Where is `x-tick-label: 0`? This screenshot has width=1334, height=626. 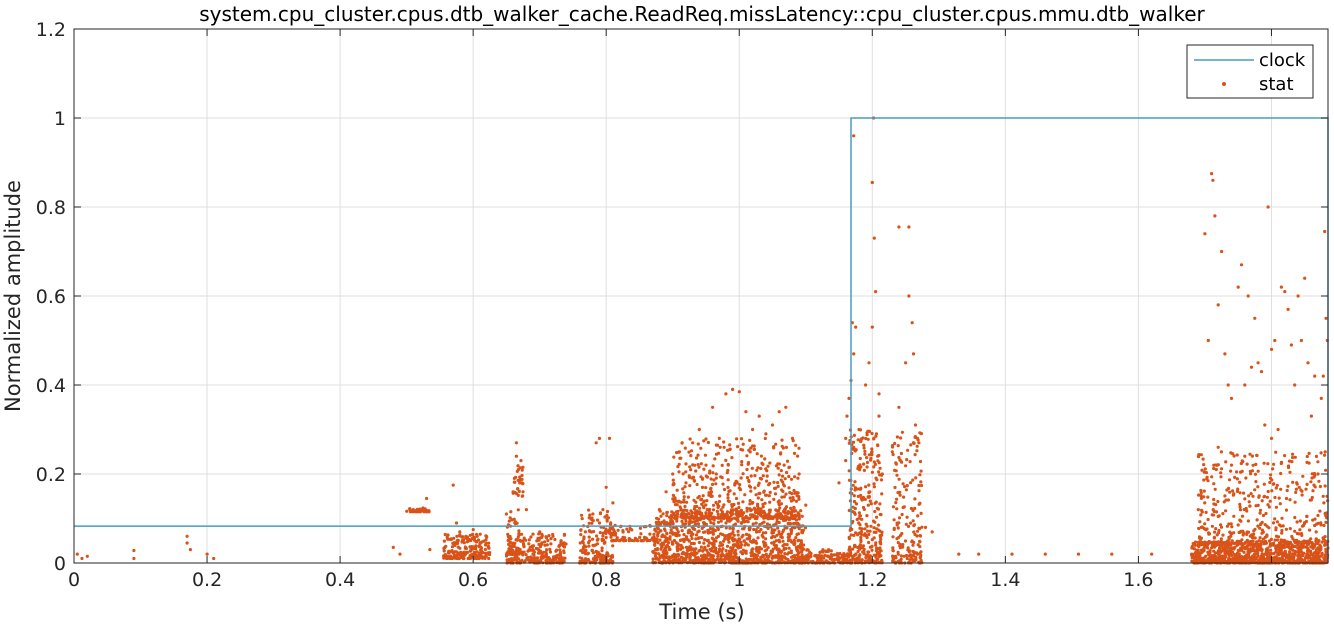
x-tick-label: 0 is located at coordinates (74, 580).